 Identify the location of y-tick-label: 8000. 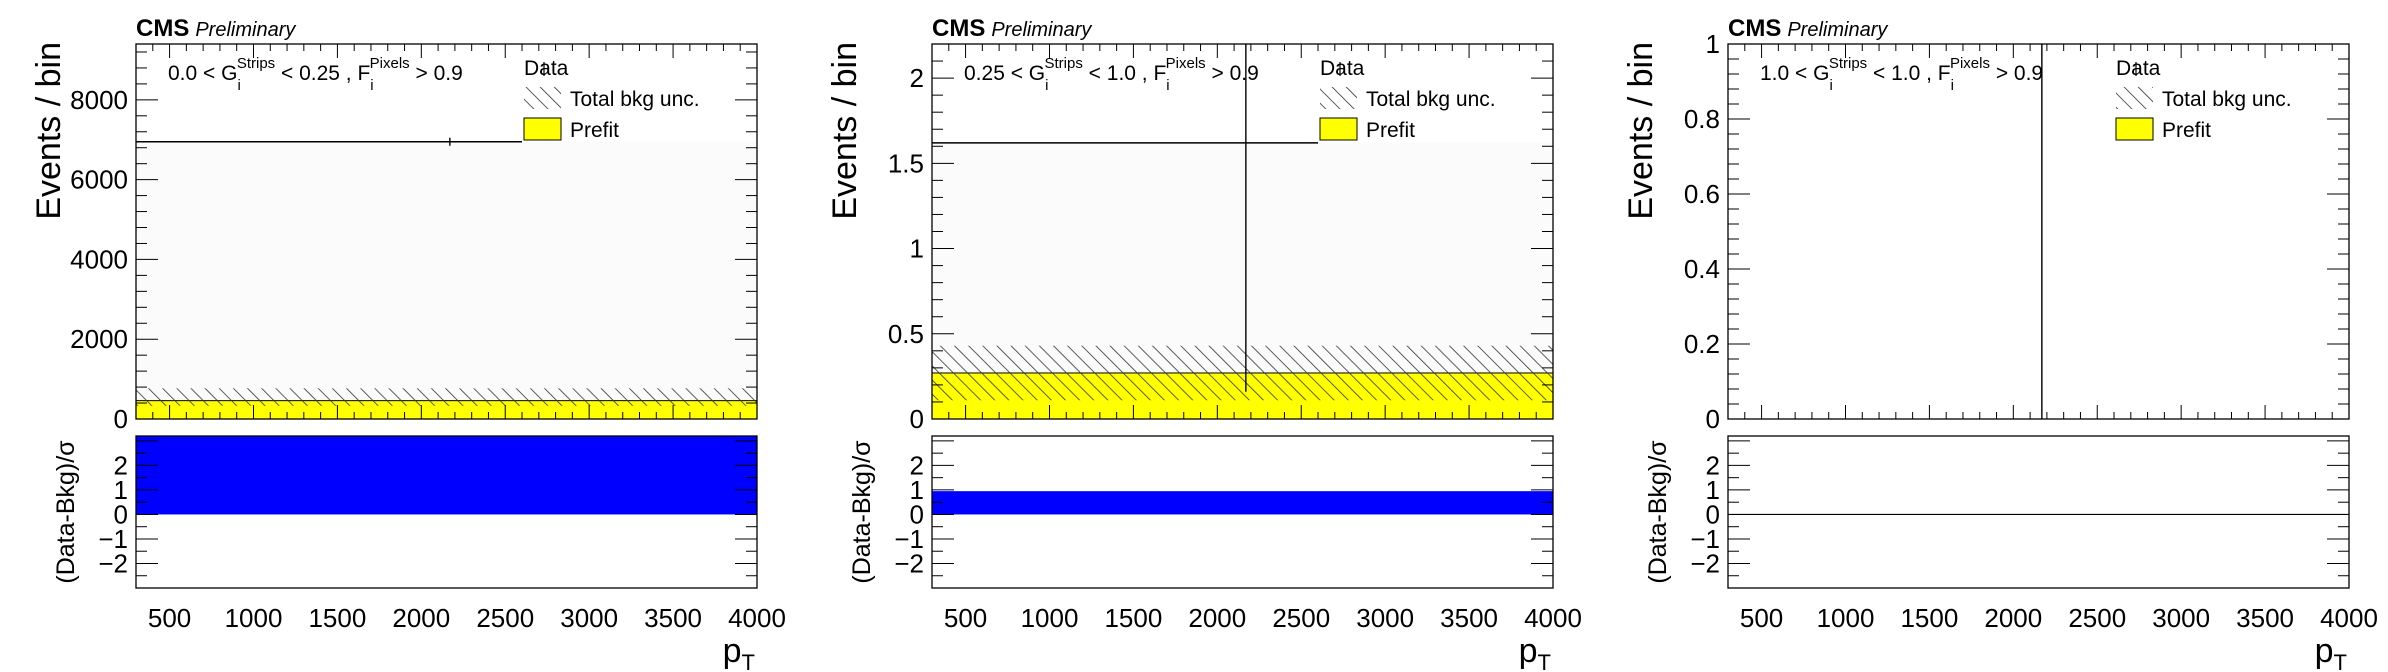
(99, 100).